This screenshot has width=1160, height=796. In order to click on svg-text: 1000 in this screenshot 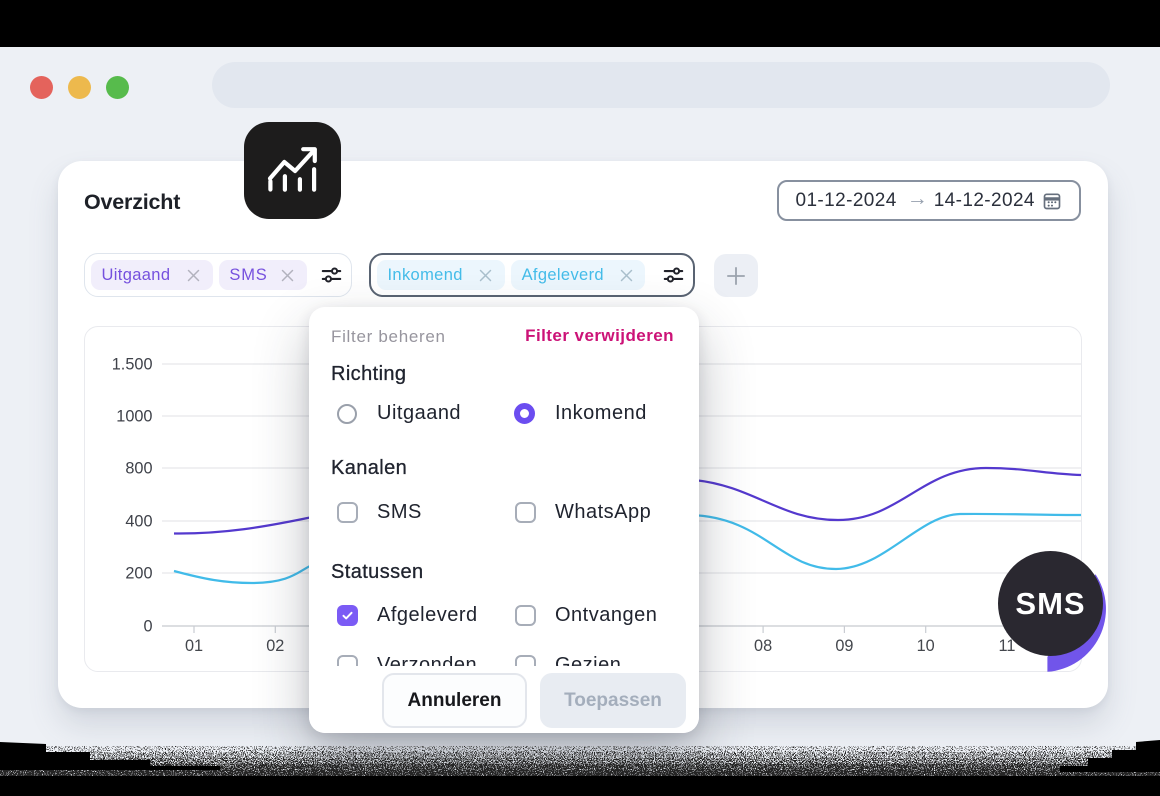, I will do `click(134, 417)`.